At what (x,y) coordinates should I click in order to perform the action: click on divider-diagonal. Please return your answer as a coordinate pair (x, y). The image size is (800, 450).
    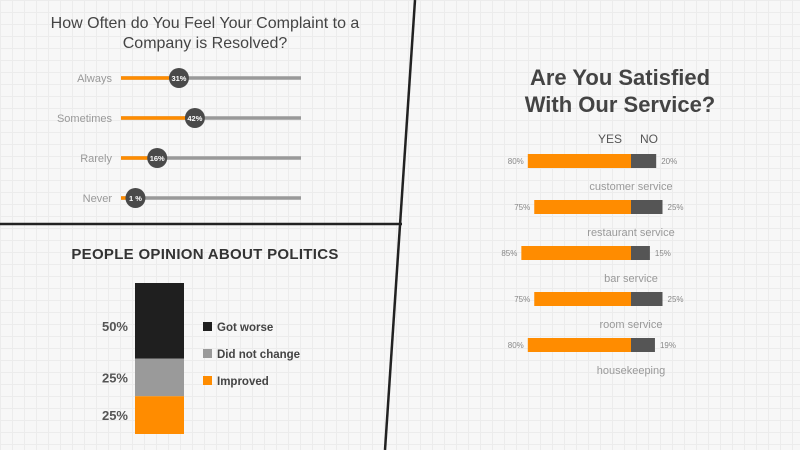
    Looking at the image, I should click on (400, 225).